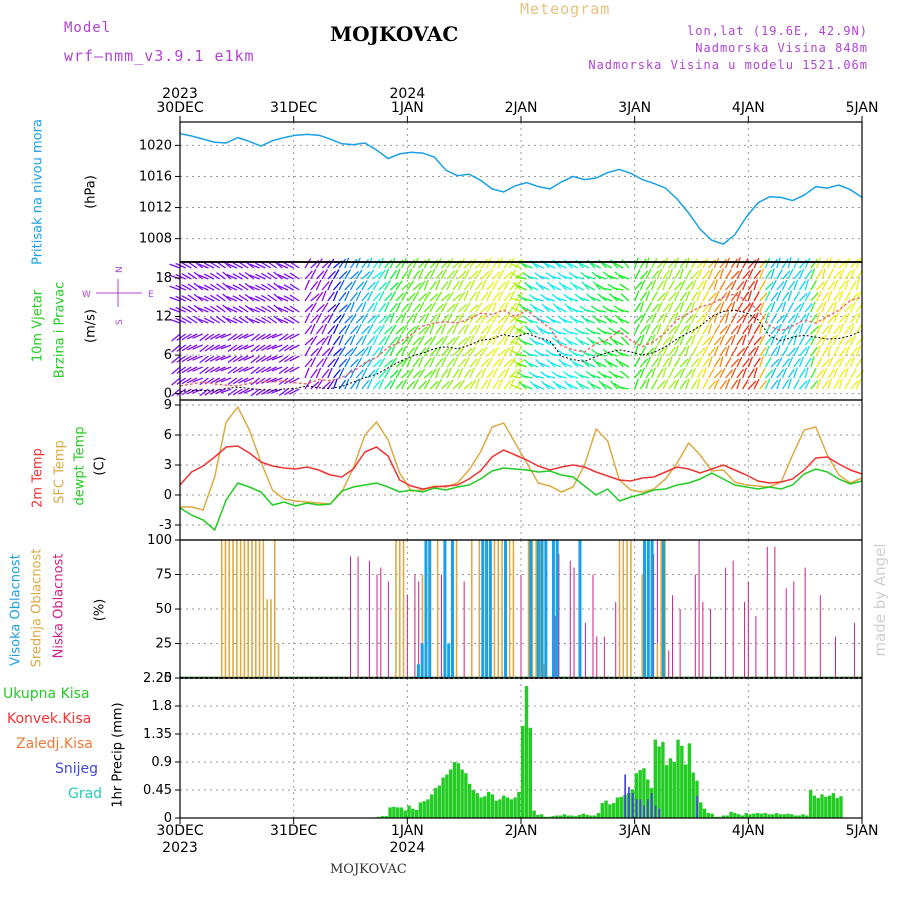 The height and width of the screenshot is (900, 900). Describe the element at coordinates (165, 525) in the screenshot. I see `y-tick-label: -3` at that location.